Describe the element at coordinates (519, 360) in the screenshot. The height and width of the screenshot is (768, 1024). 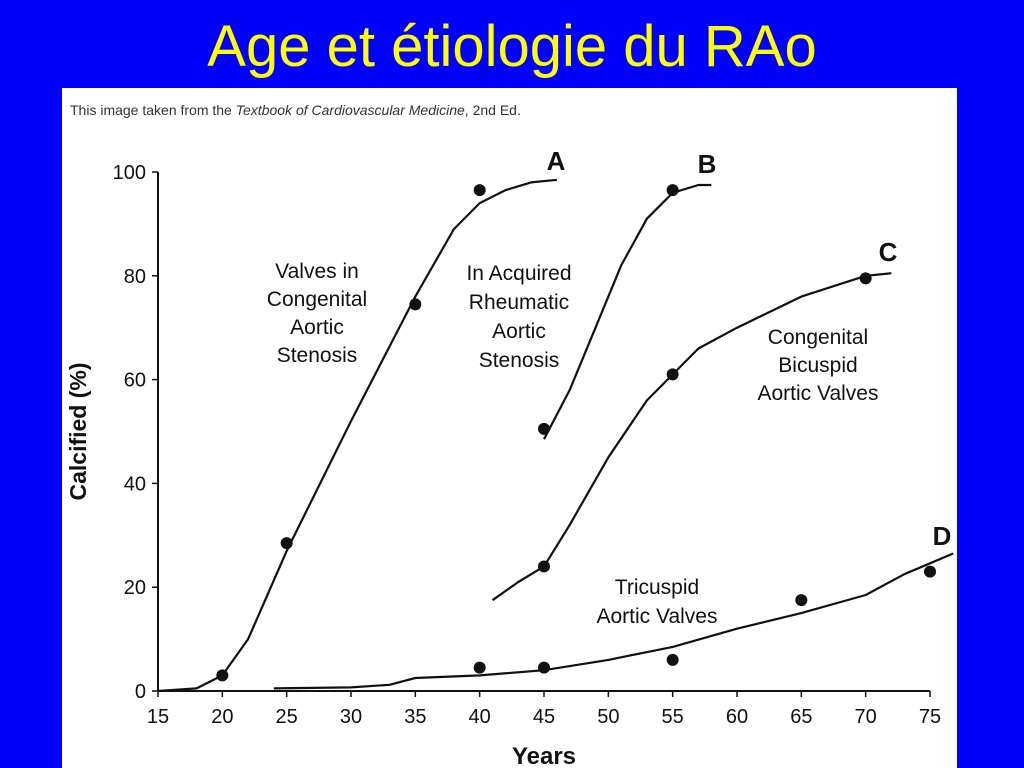
I see `annotation-b: Stenosis` at that location.